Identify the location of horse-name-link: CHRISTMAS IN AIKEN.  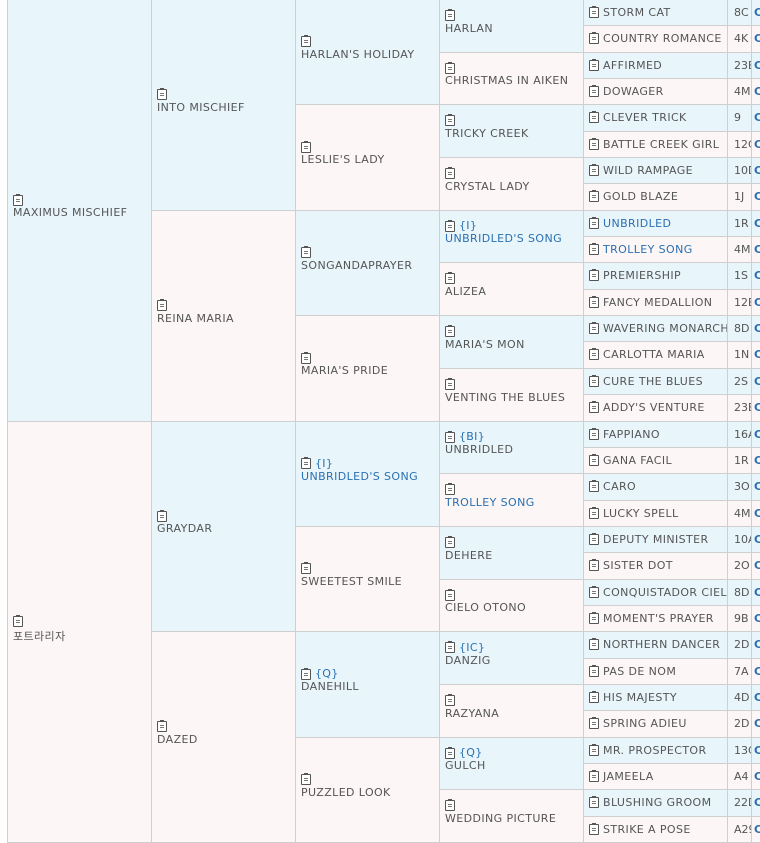
(507, 80).